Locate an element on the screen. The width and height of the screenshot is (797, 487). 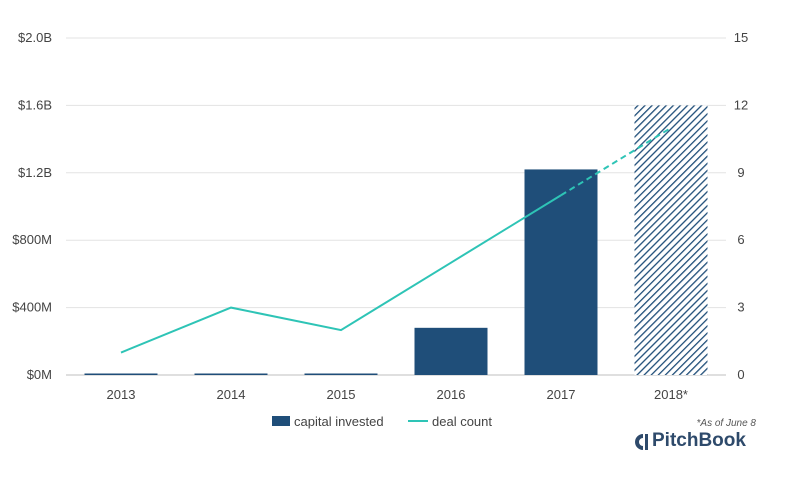
y-right-tick-label: 6 is located at coordinates (740, 239).